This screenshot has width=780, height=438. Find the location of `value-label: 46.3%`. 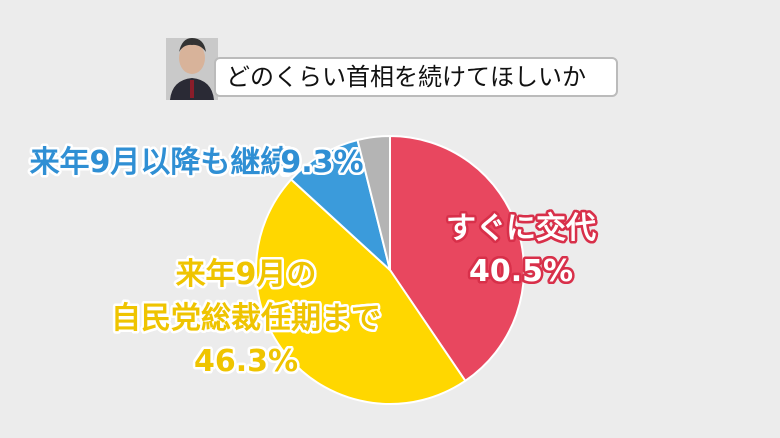

value-label: 46.3% is located at coordinates (246, 361).